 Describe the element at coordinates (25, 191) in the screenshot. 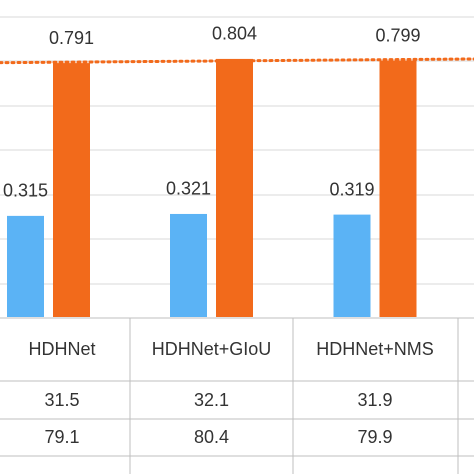

I see `value-label: 0.315` at that location.